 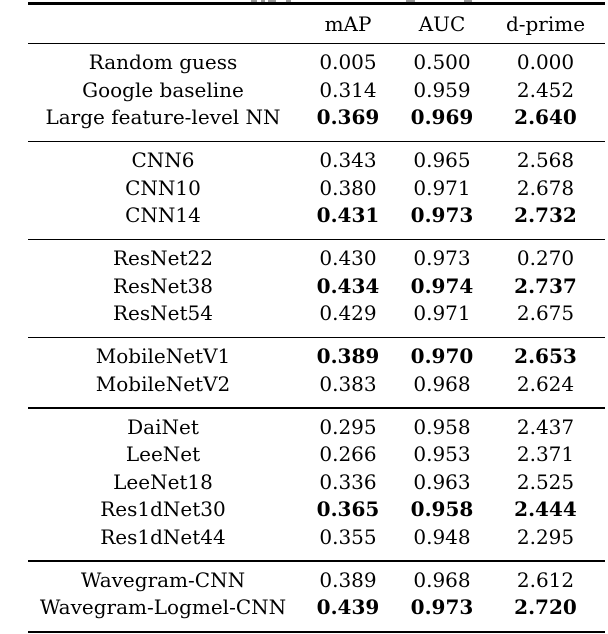 I want to click on map-value-cell: 0.336, so click(x=348, y=481).